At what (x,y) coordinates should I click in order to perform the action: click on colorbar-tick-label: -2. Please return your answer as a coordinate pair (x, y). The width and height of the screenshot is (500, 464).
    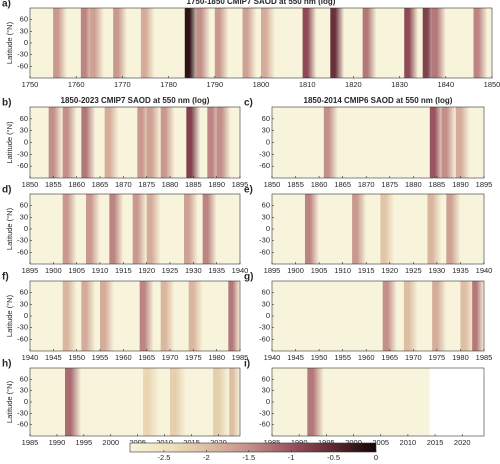
    Looking at the image, I should click on (206, 457).